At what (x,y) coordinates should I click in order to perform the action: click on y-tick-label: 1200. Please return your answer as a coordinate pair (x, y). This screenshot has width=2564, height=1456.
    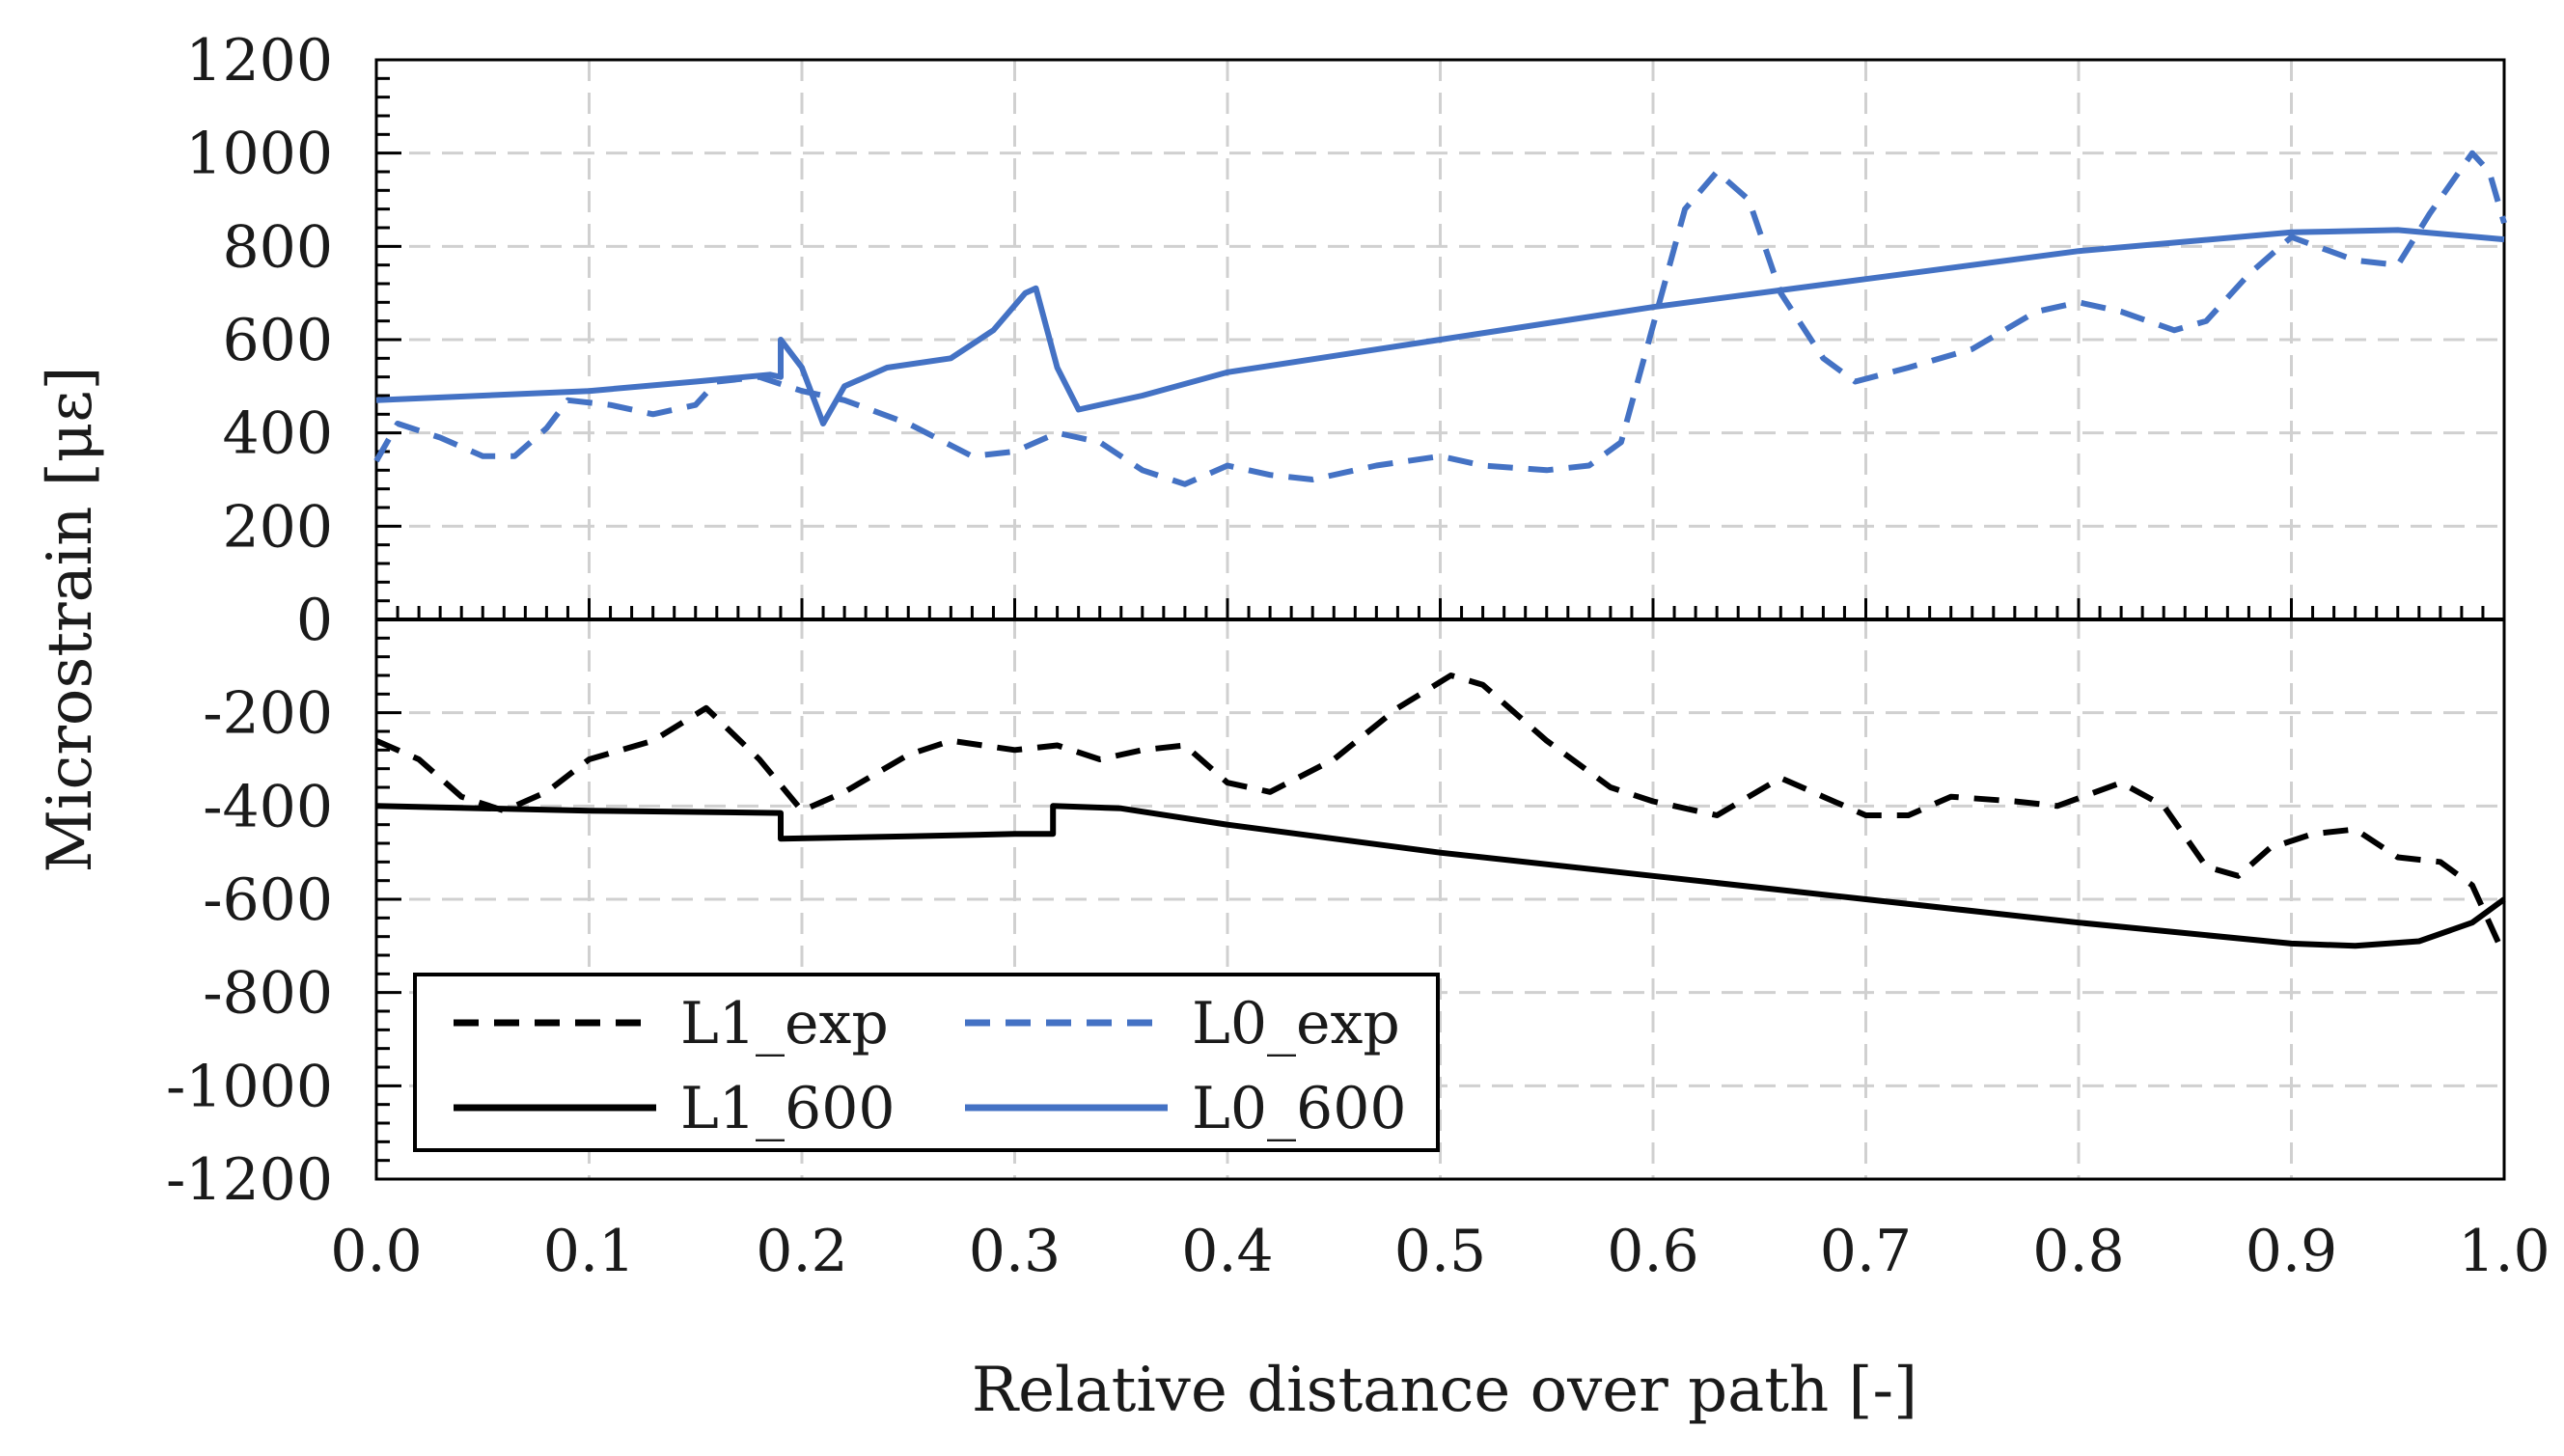
    Looking at the image, I should click on (259, 61).